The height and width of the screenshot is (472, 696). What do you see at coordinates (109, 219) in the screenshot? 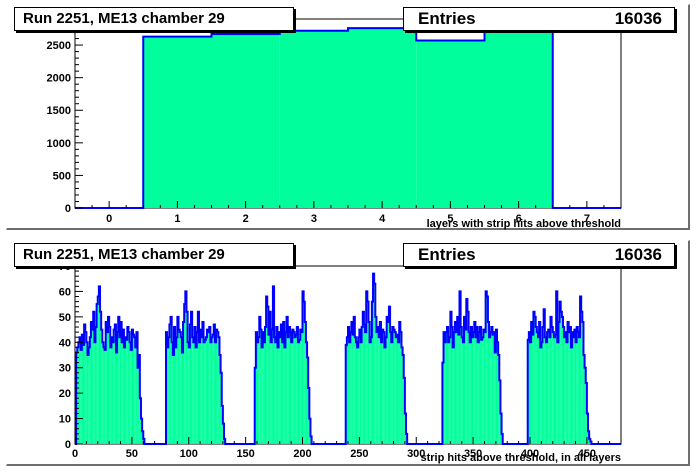
I see `top-x-tick-label: 0` at bounding box center [109, 219].